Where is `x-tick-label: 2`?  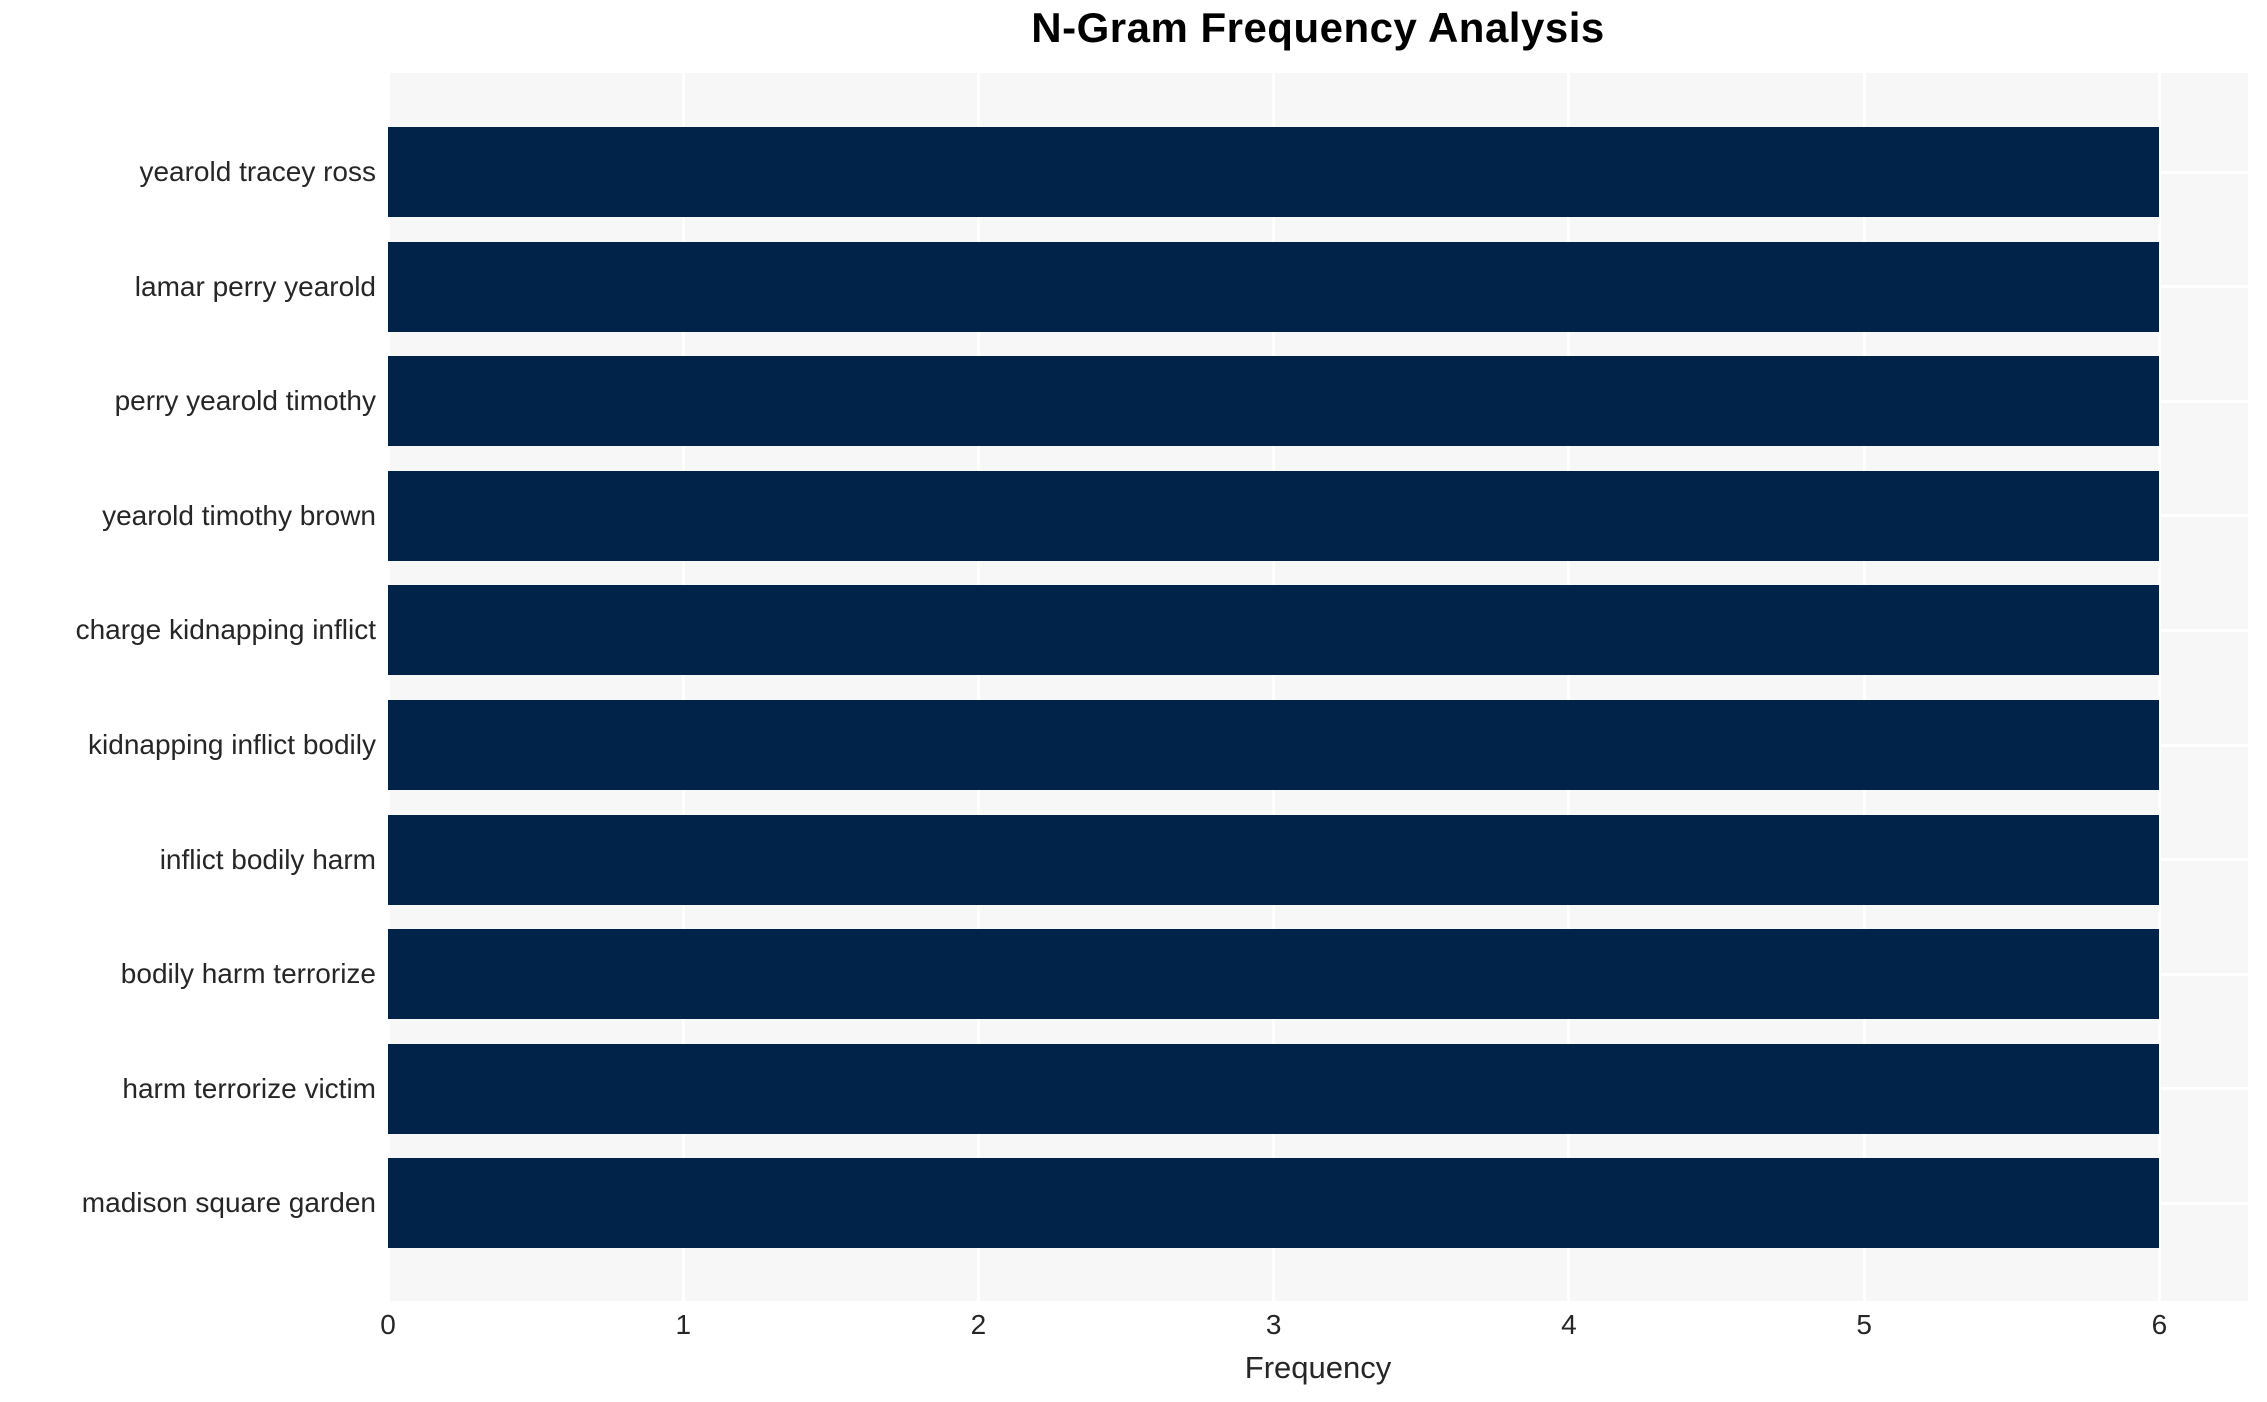 x-tick-label: 2 is located at coordinates (978, 1324).